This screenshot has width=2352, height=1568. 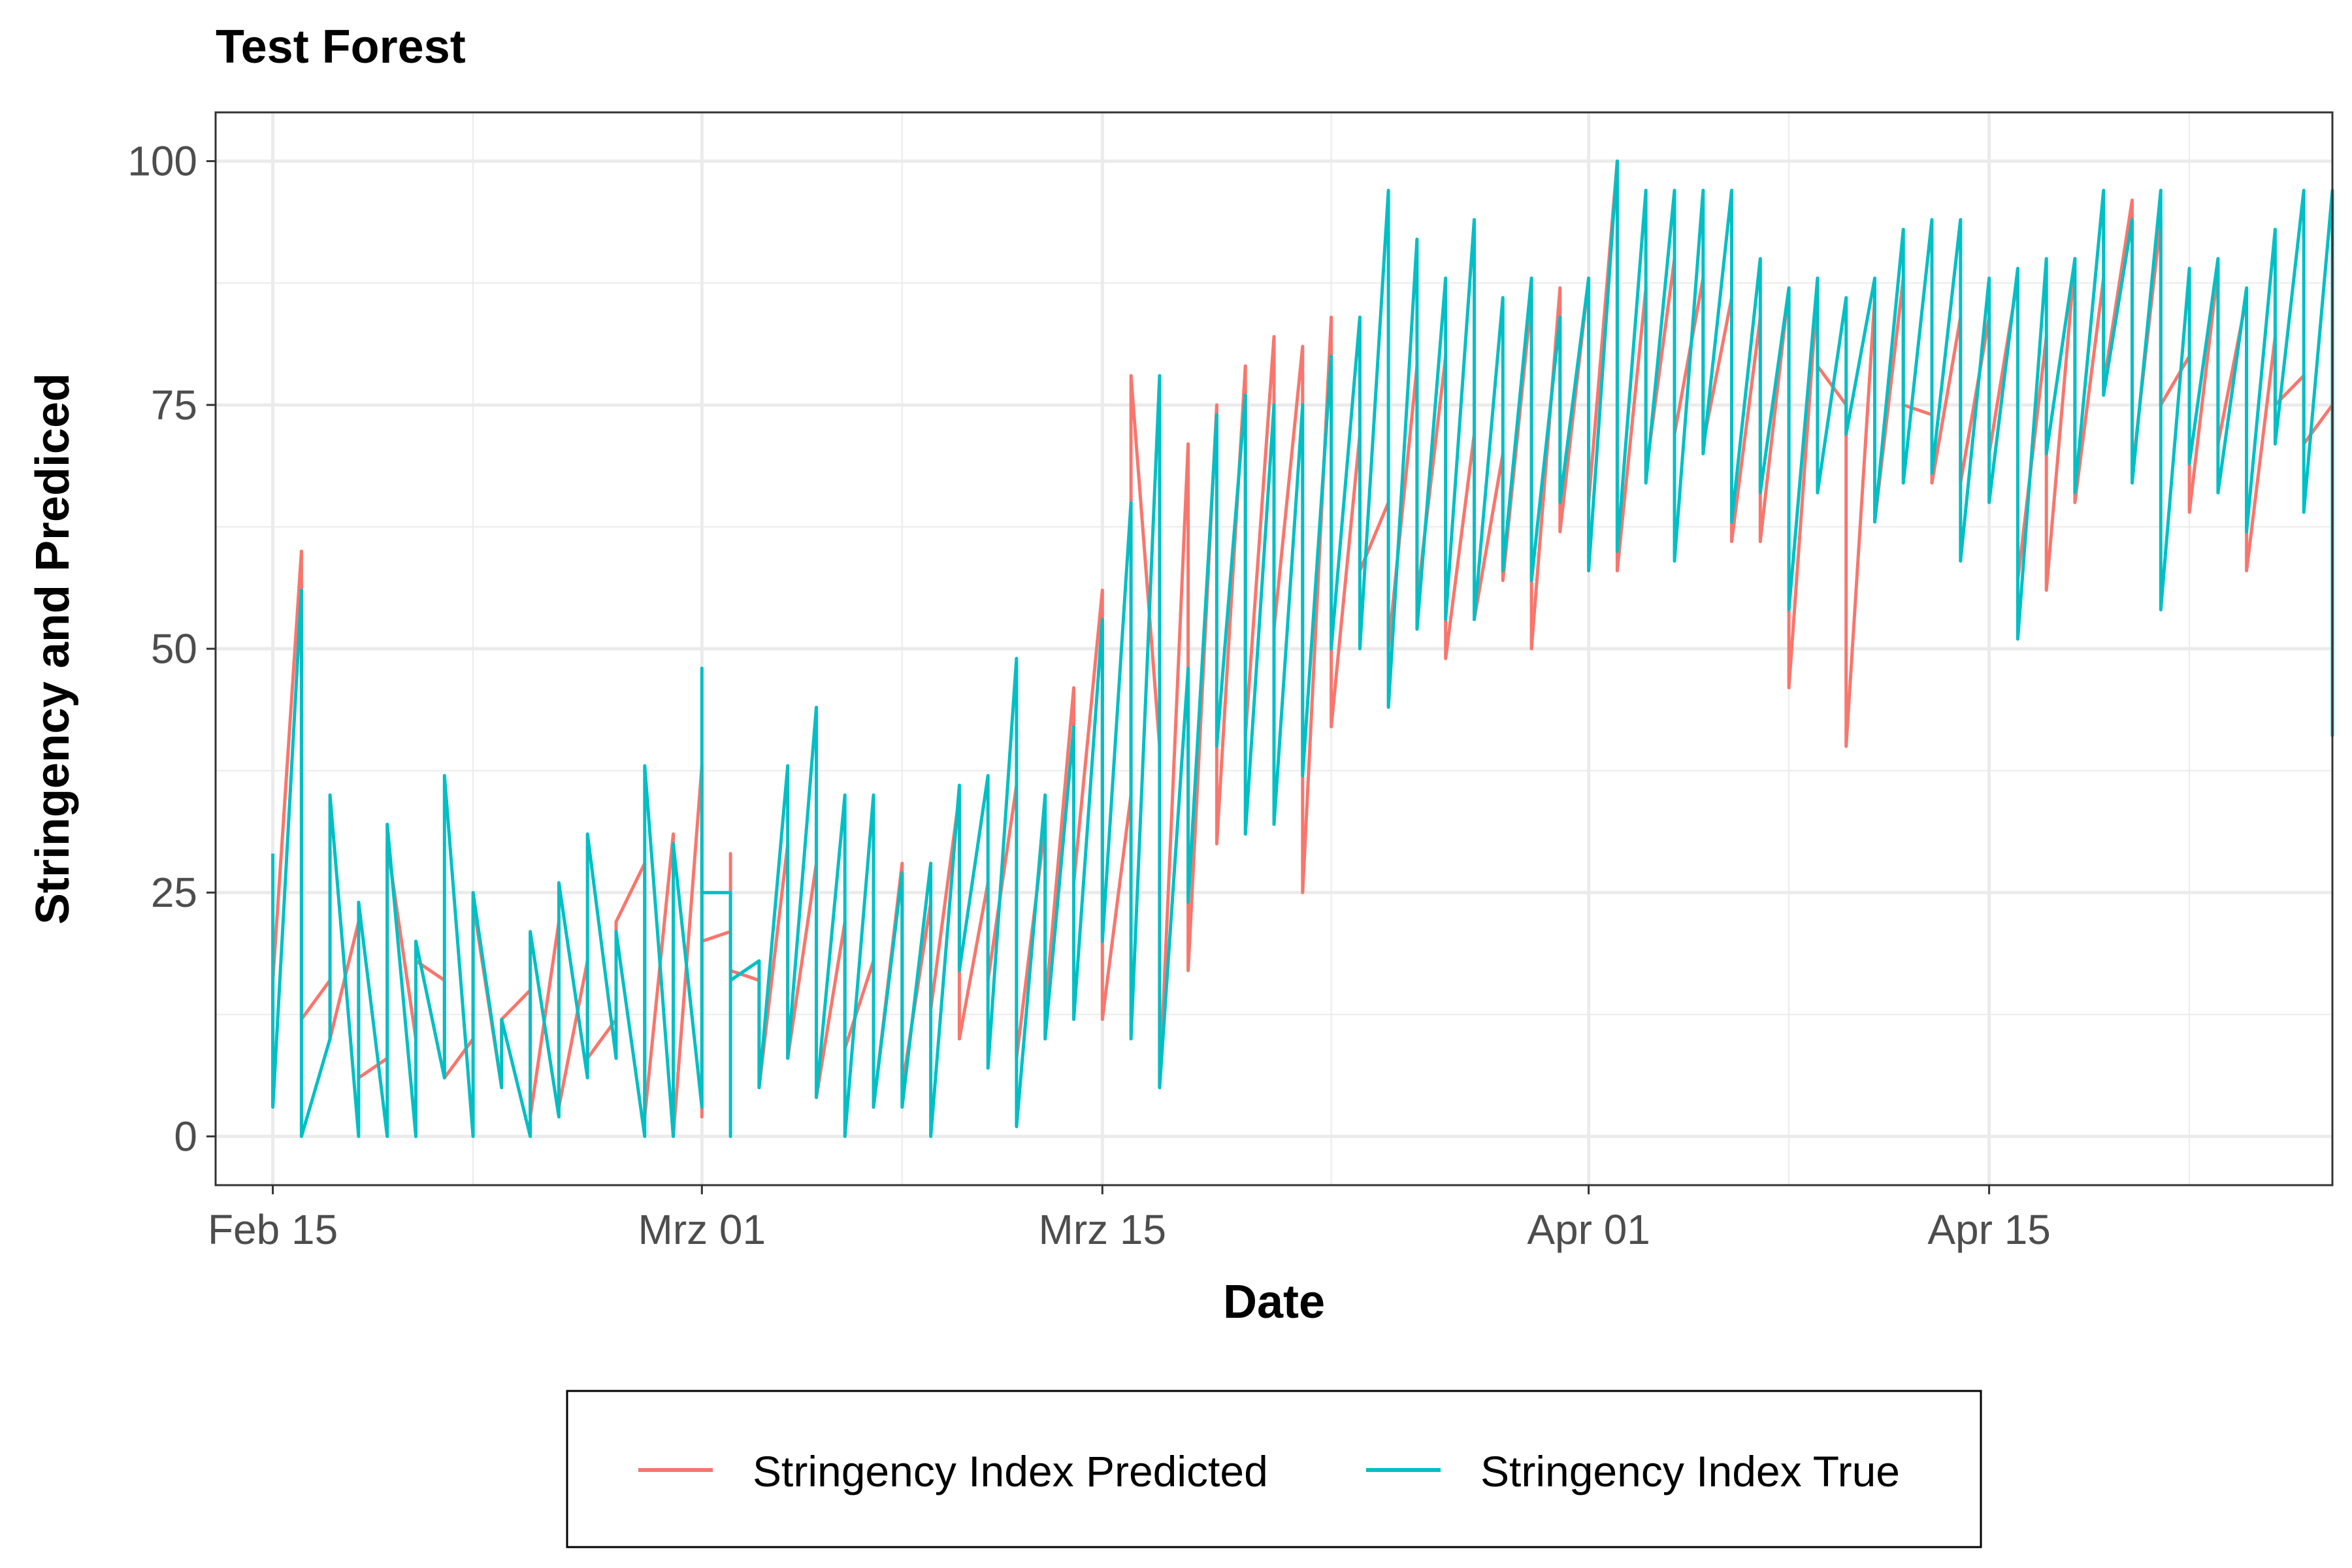 I want to click on legend-box, so click(x=1274, y=1469).